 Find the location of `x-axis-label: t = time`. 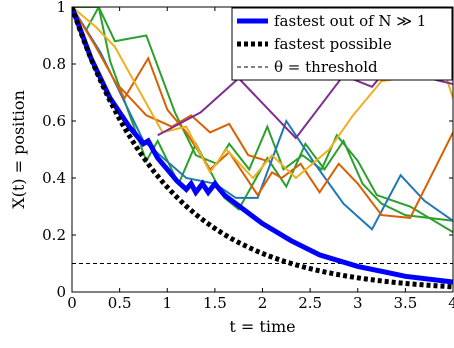

x-axis-label: t = time is located at coordinates (262, 326).